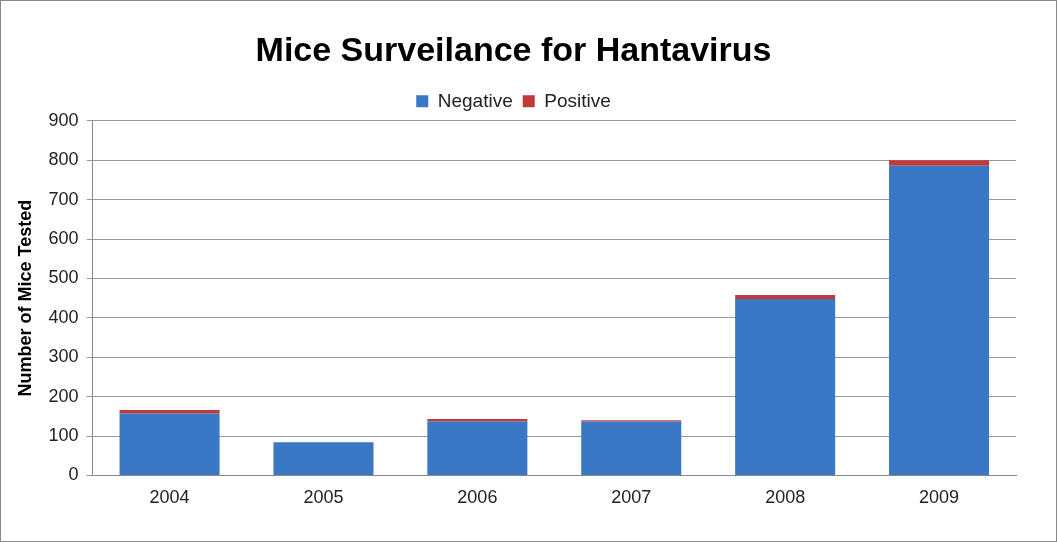 The height and width of the screenshot is (542, 1057). What do you see at coordinates (73, 474) in the screenshot?
I see `y-tick-label: 0` at bounding box center [73, 474].